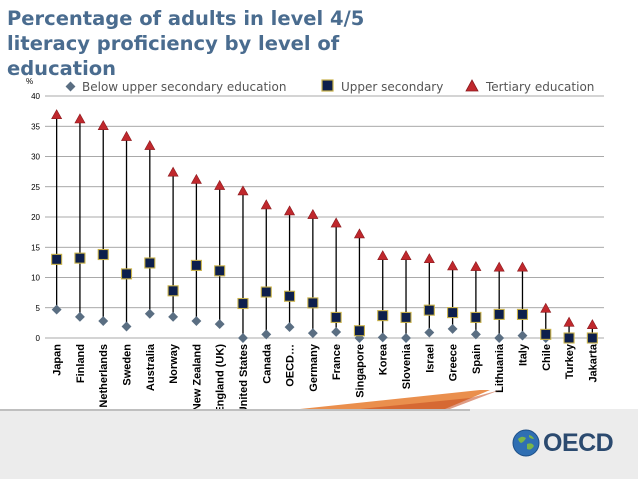 The width and height of the screenshot is (638, 479). I want to click on legend-label-tertiary: Tertiary education, so click(539, 87).